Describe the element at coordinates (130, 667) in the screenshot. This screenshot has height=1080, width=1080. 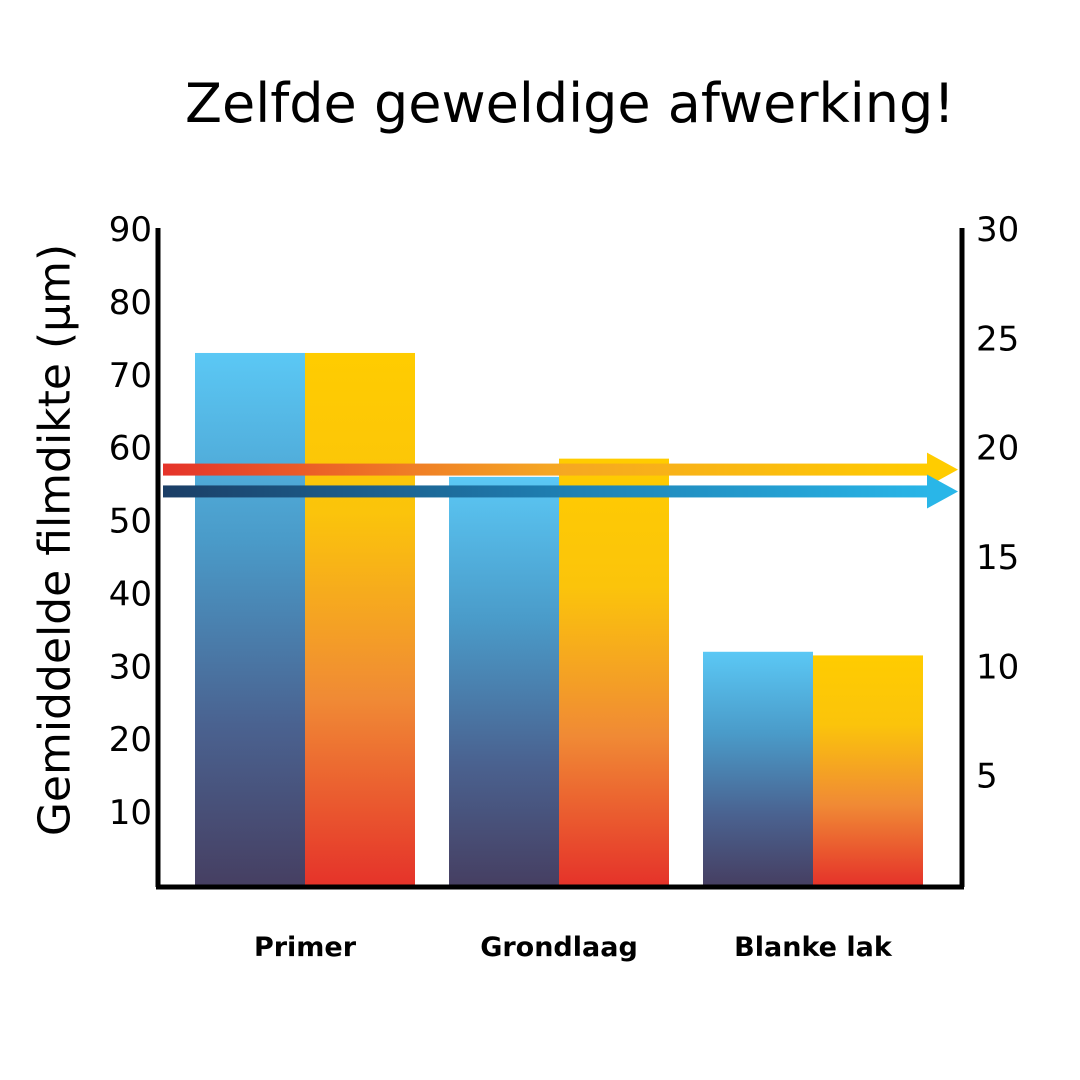
I see `y-tick-label: 30` at that location.